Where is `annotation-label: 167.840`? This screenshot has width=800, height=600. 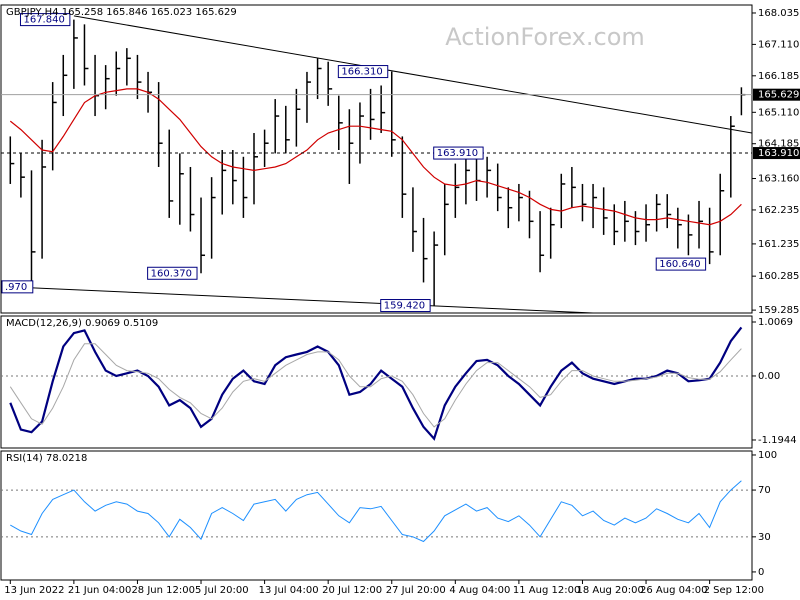 annotation-label: 167.840 is located at coordinates (43, 20).